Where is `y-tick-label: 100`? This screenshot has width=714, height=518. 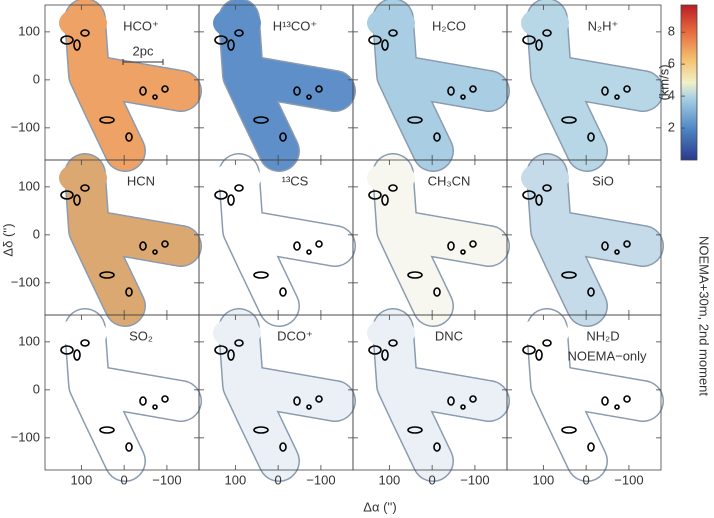
y-tick-label: 100 is located at coordinates (29, 30).